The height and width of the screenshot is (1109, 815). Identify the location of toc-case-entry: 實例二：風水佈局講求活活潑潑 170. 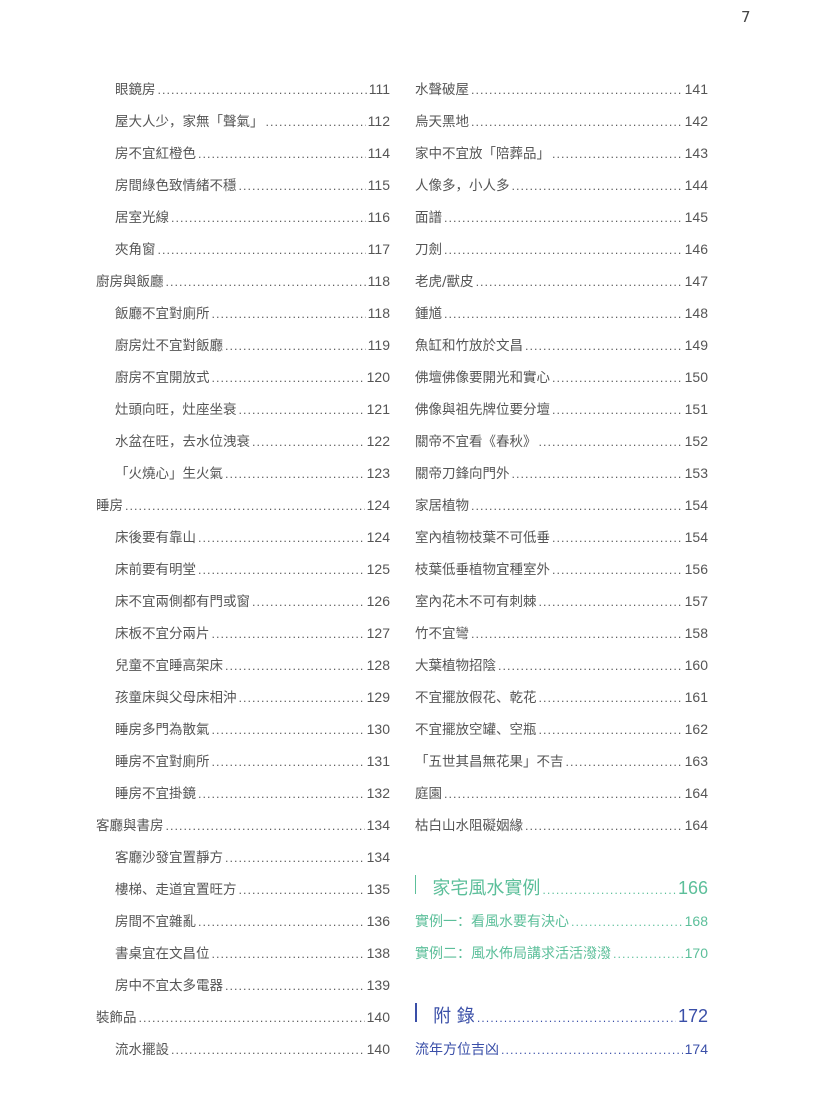
(561, 953).